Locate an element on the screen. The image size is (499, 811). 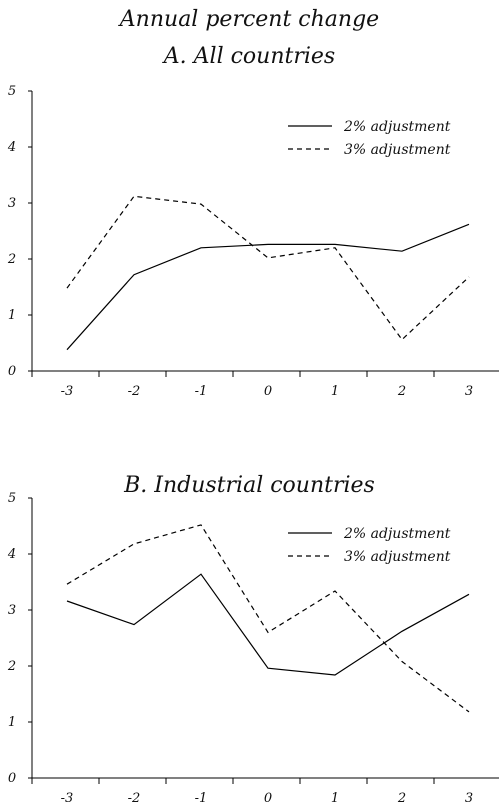
figure-title: Annual percent change is located at coordinates (249, 19).